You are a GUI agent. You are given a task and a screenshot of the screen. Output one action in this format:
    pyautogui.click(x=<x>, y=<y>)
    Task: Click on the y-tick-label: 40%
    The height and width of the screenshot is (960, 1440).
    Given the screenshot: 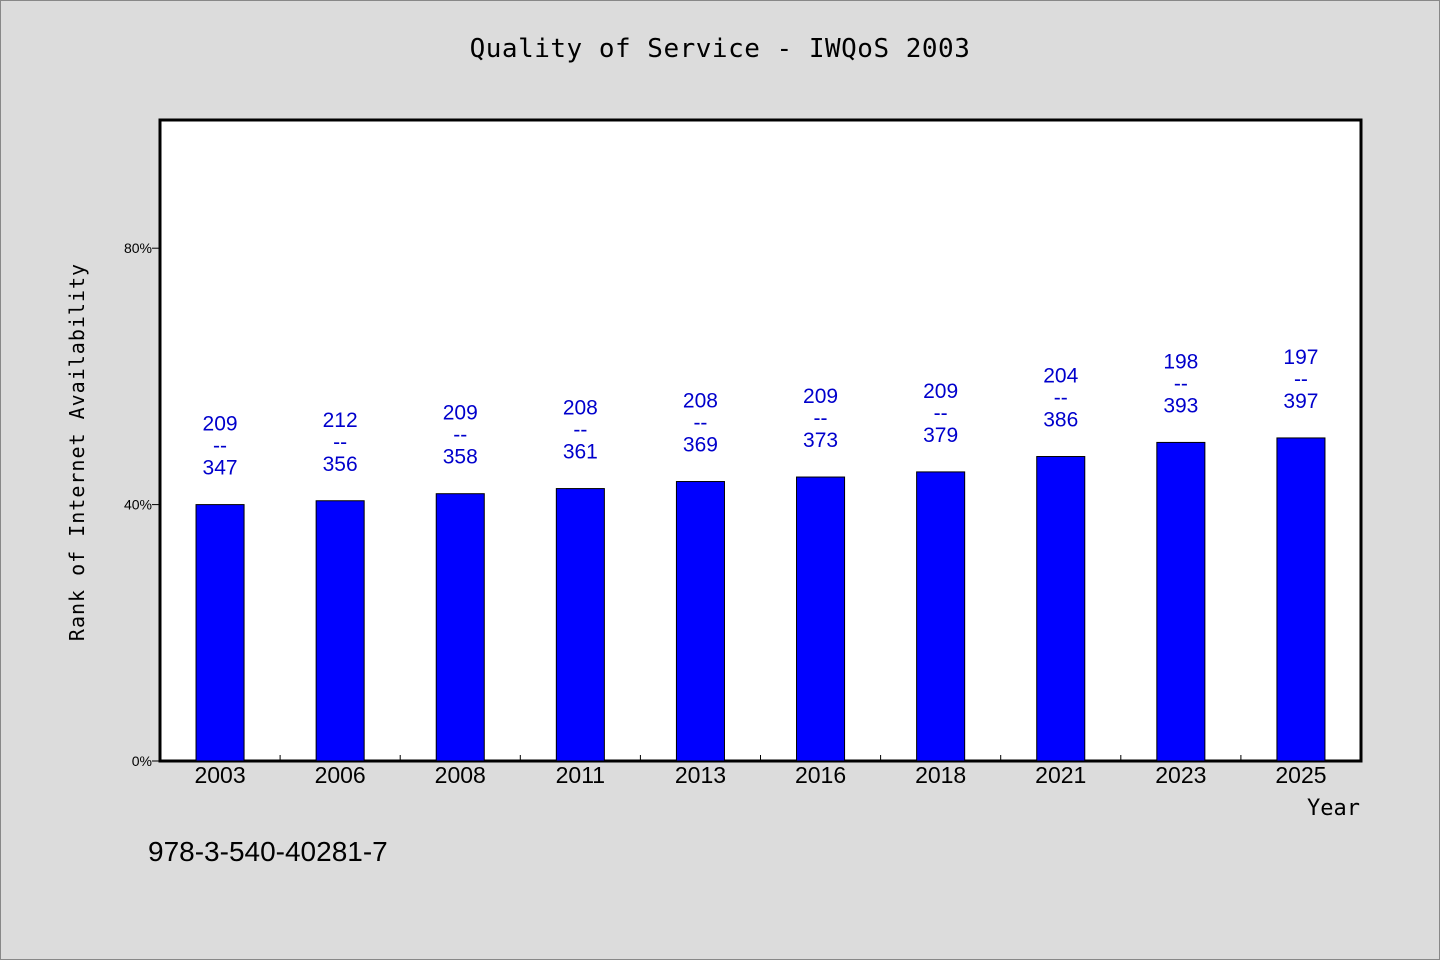 What is the action you would take?
    pyautogui.click(x=138, y=505)
    